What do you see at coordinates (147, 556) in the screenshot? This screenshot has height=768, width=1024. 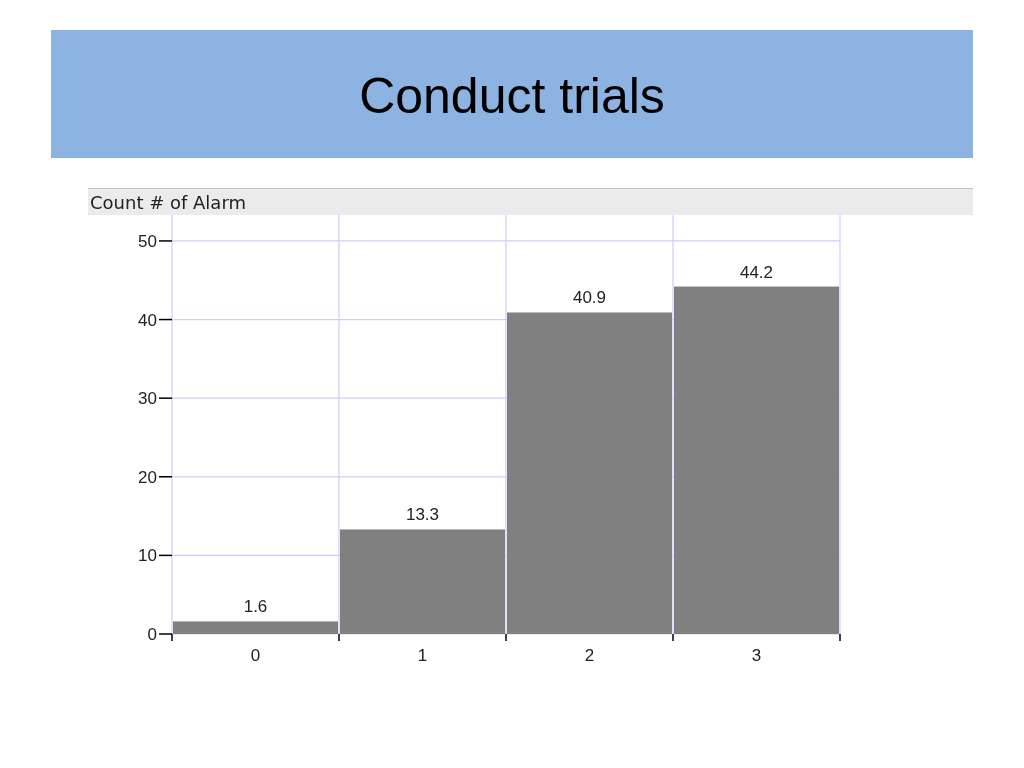 I see `y-tick-label: 10` at bounding box center [147, 556].